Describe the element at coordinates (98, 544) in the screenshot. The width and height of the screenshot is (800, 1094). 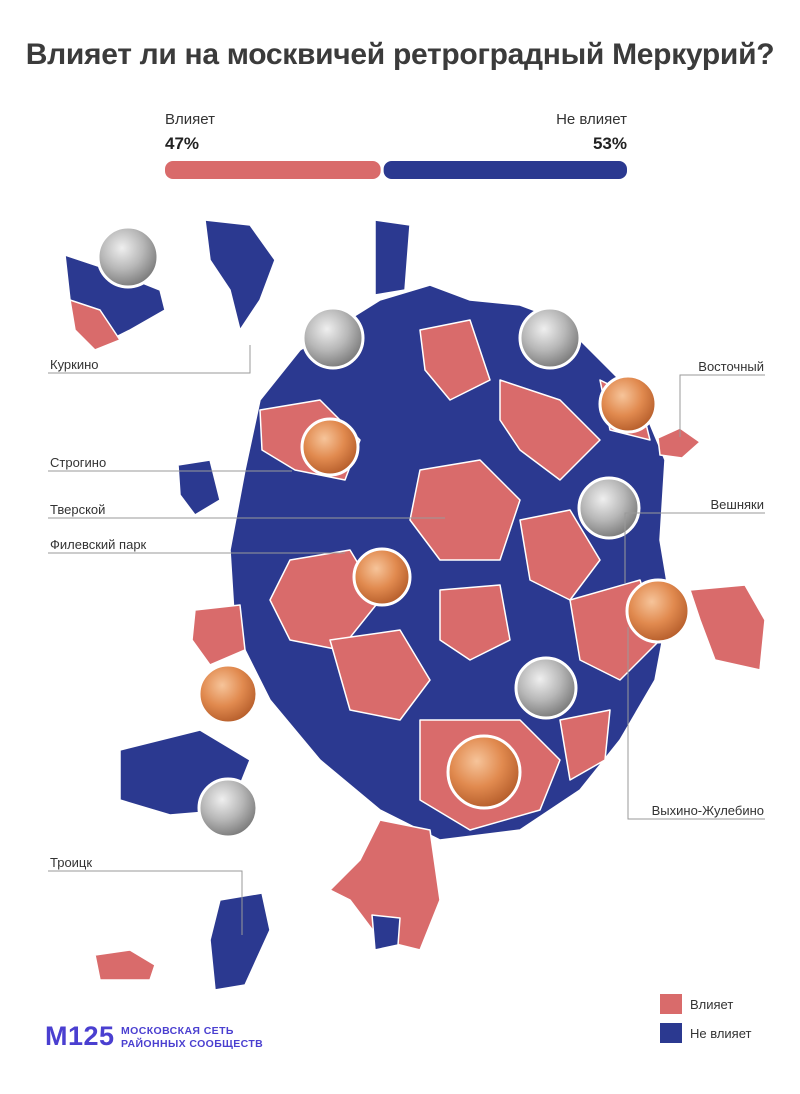
I see `callout-filevsky-park: Филевский парк` at that location.